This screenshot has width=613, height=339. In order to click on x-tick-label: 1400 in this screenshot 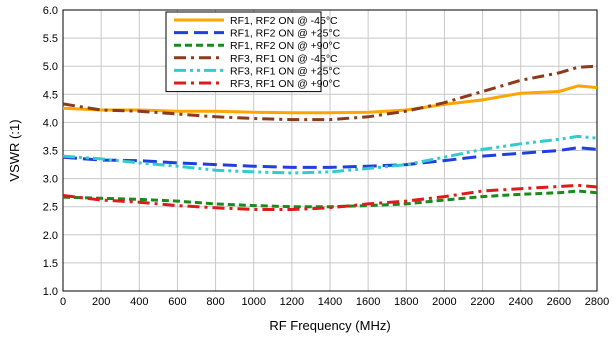, I will do `click(330, 302)`.